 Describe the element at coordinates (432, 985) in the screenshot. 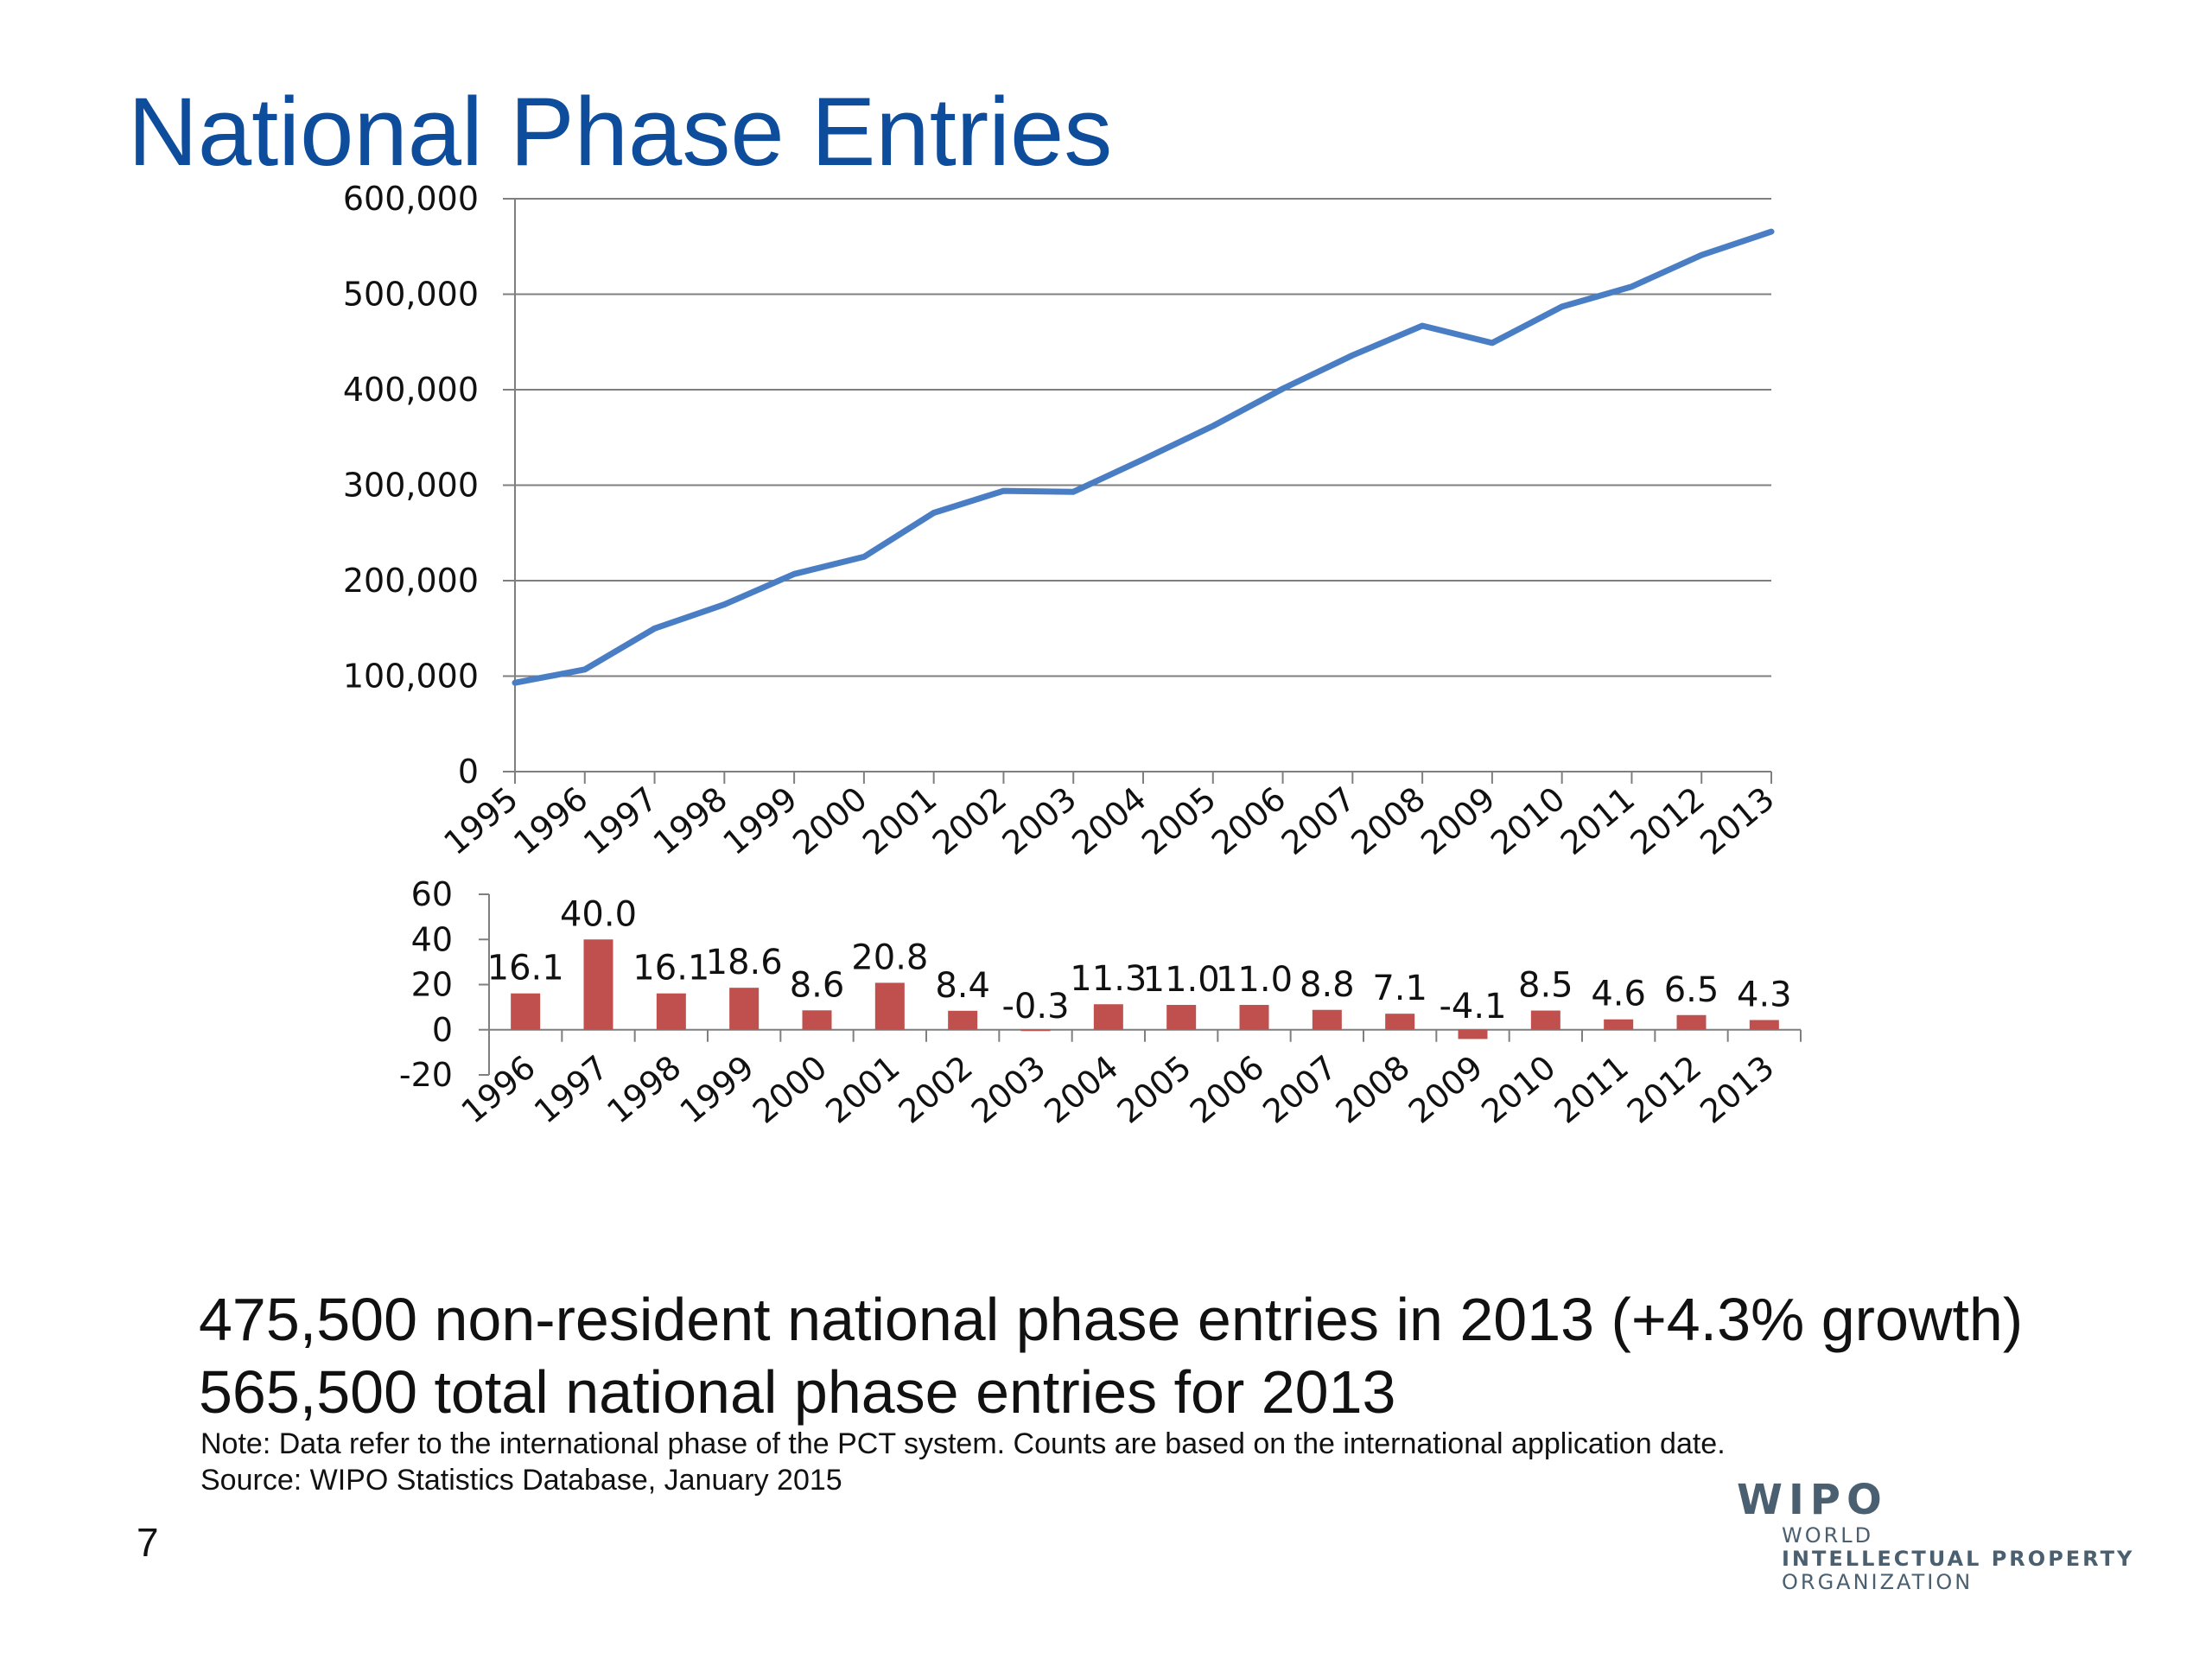

I see `y-tick-label: 20` at that location.